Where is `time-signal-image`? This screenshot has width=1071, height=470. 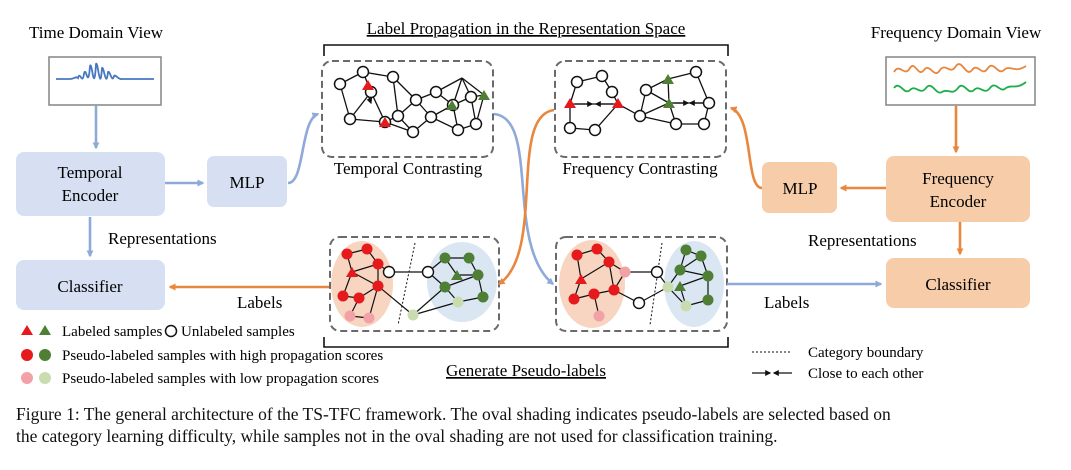
time-signal-image is located at coordinates (105, 81).